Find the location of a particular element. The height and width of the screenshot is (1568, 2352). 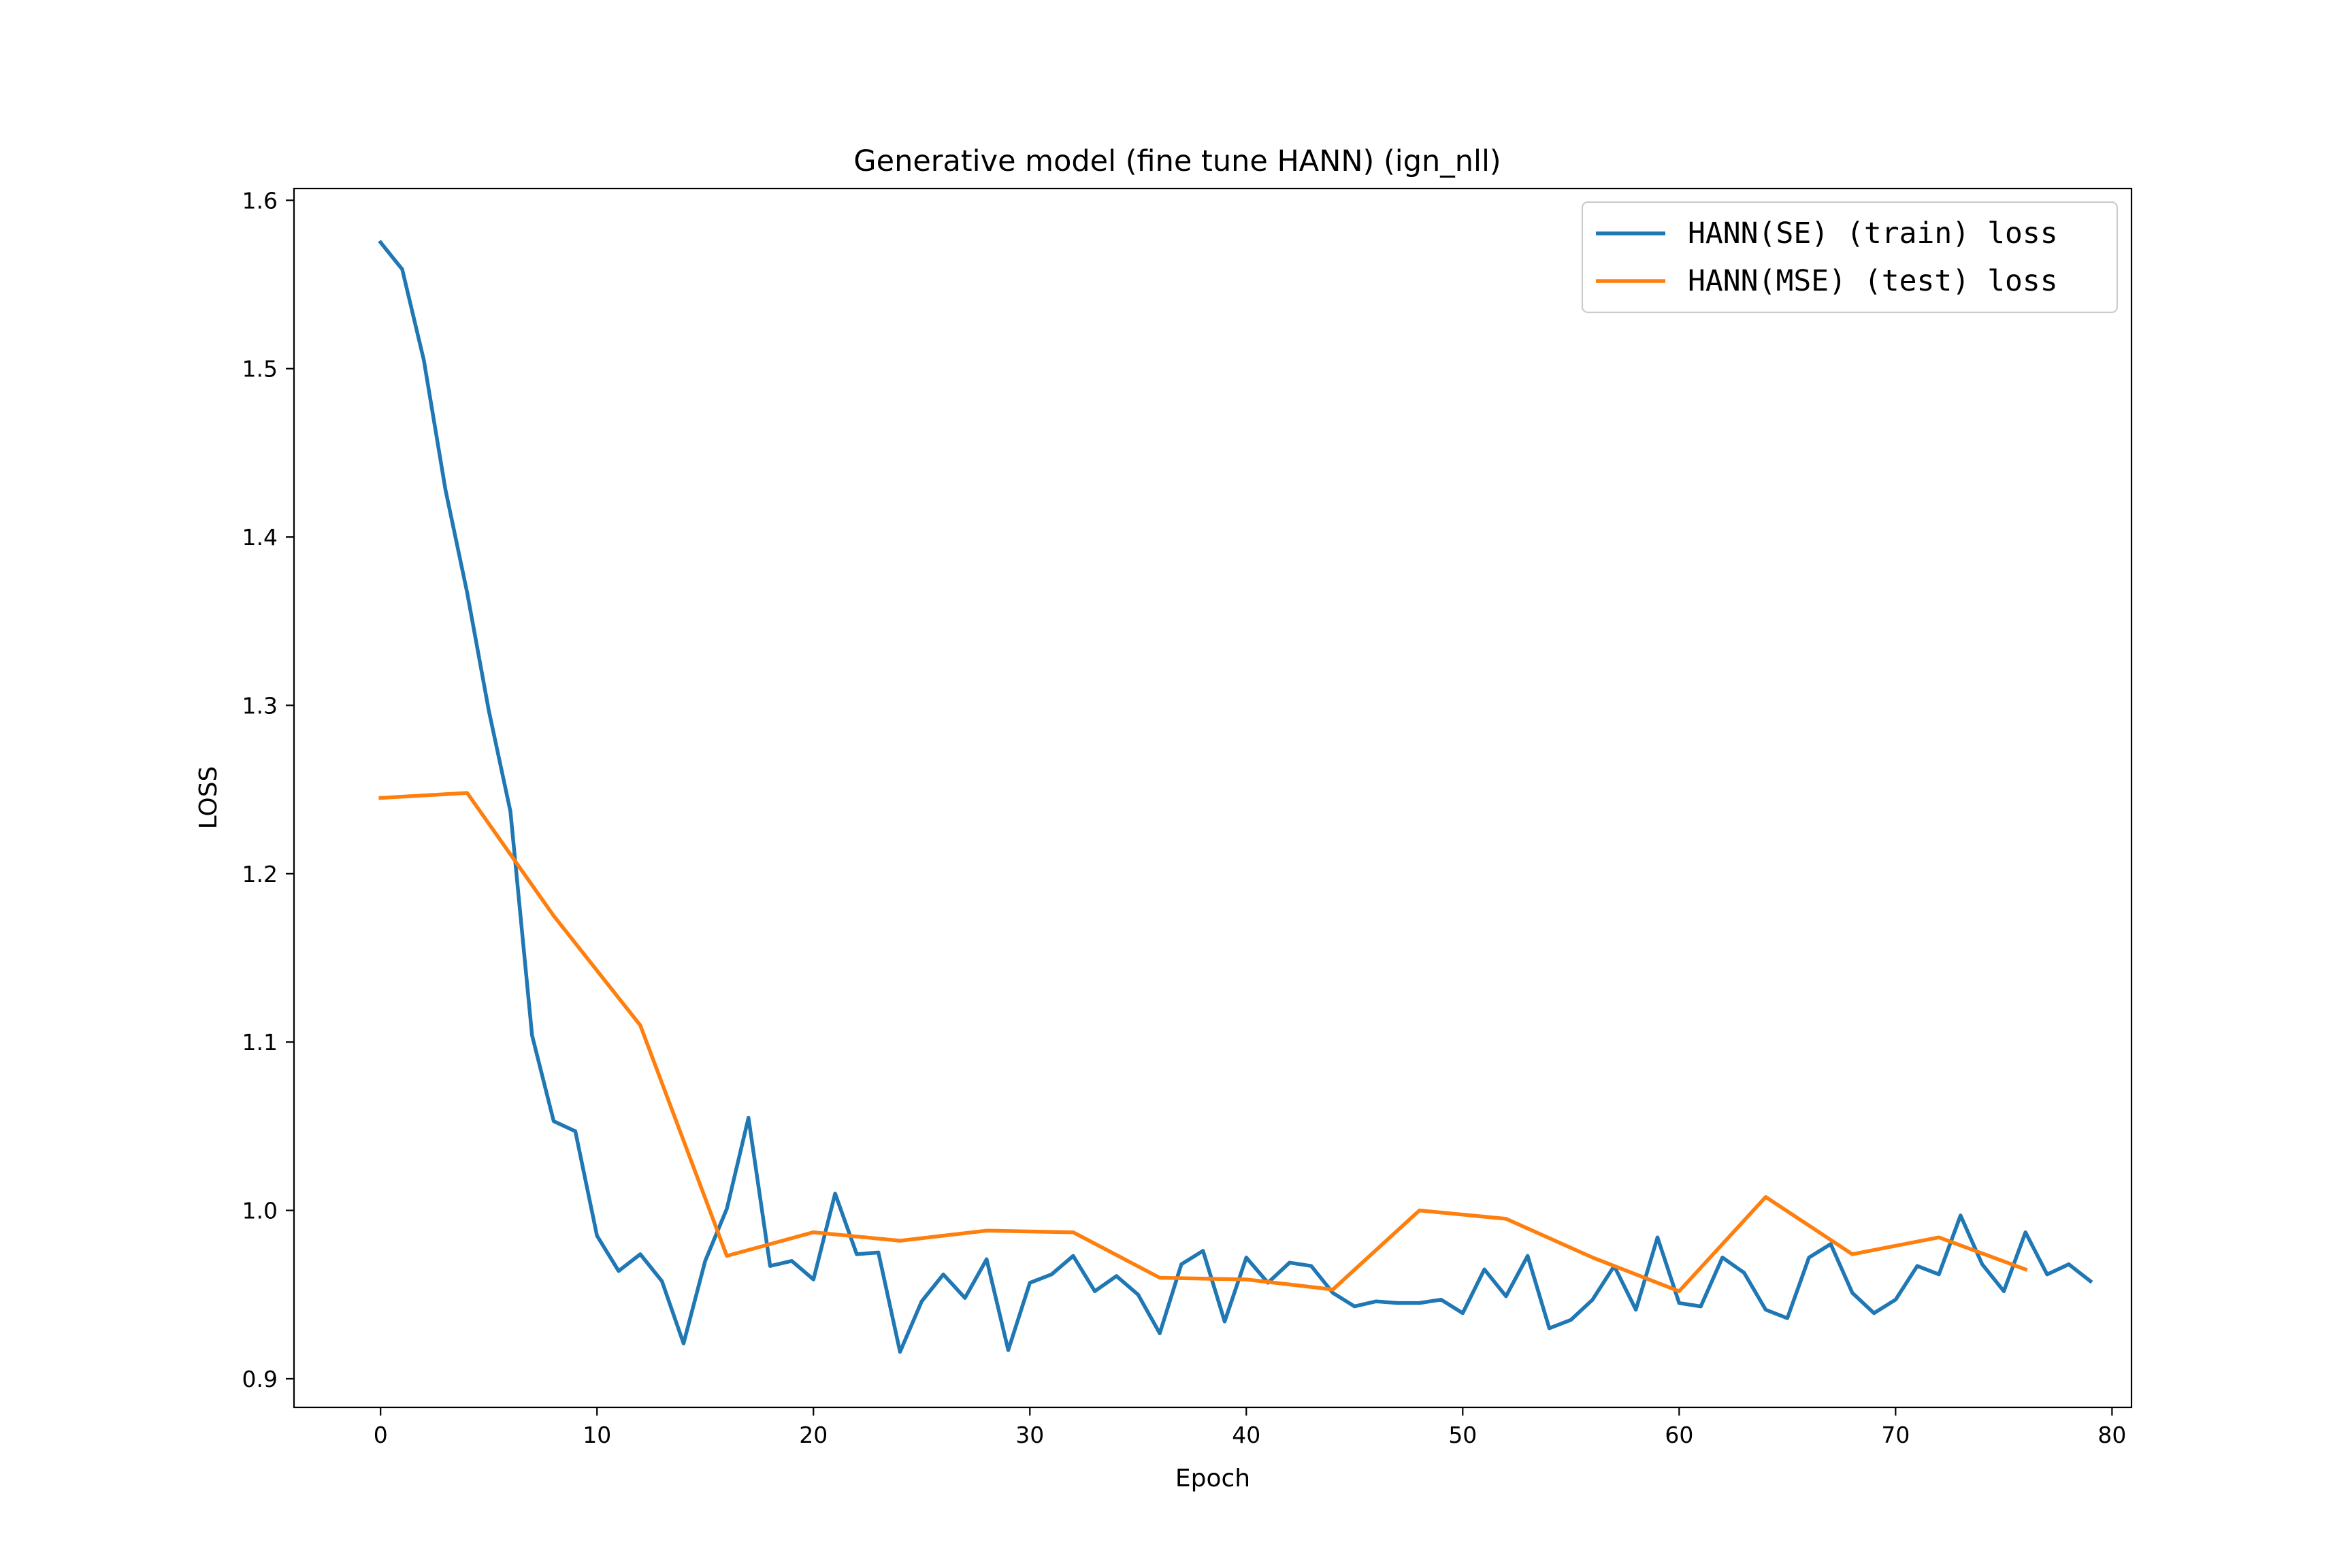

x-tick-label: 80 is located at coordinates (2112, 1435).